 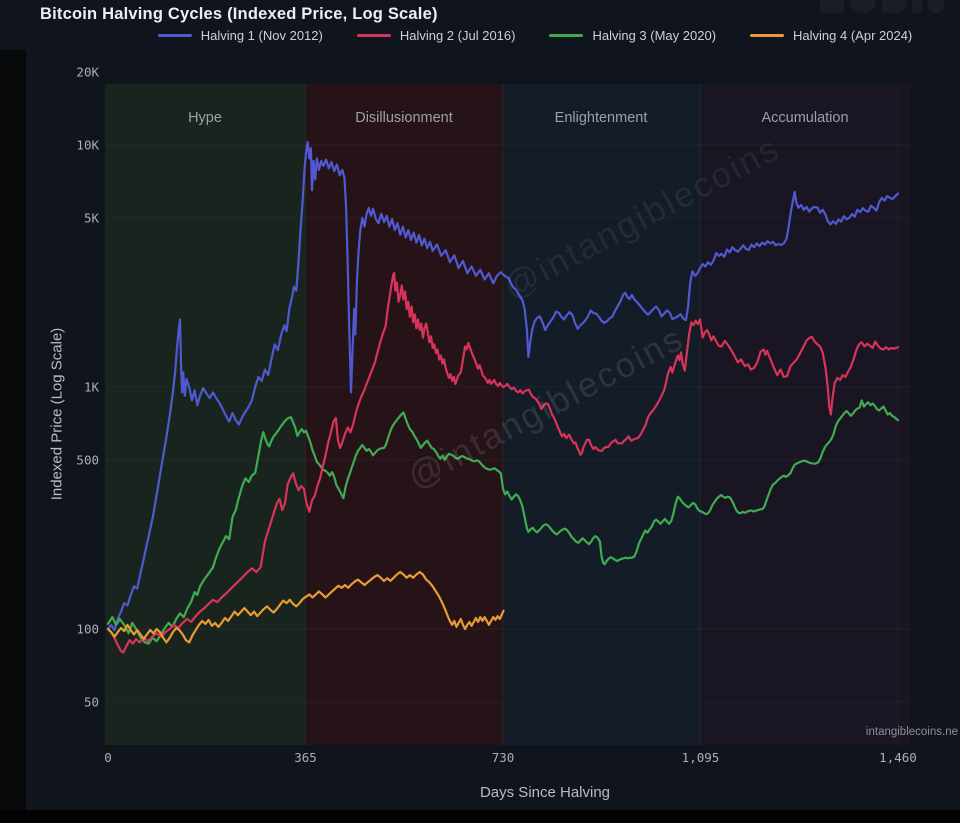 I want to click on phase-label-hype: Hype, so click(x=205, y=118).